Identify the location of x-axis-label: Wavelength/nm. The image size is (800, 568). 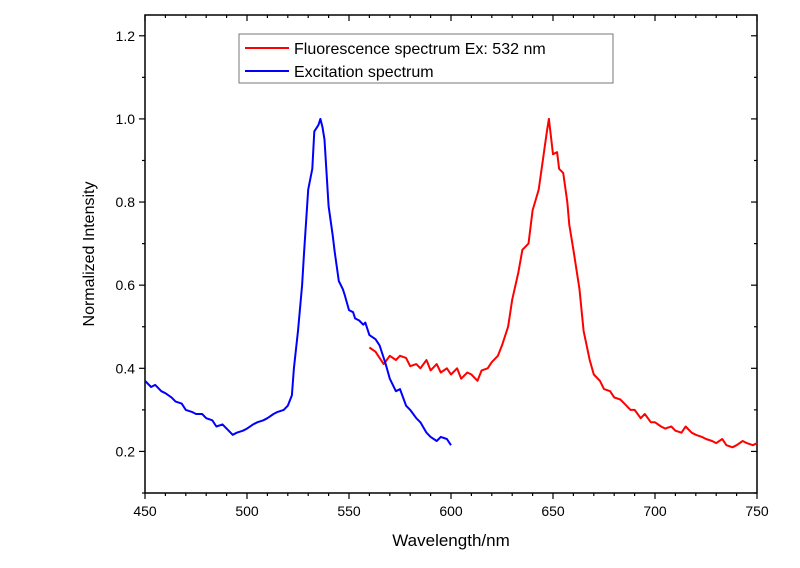
(450, 540).